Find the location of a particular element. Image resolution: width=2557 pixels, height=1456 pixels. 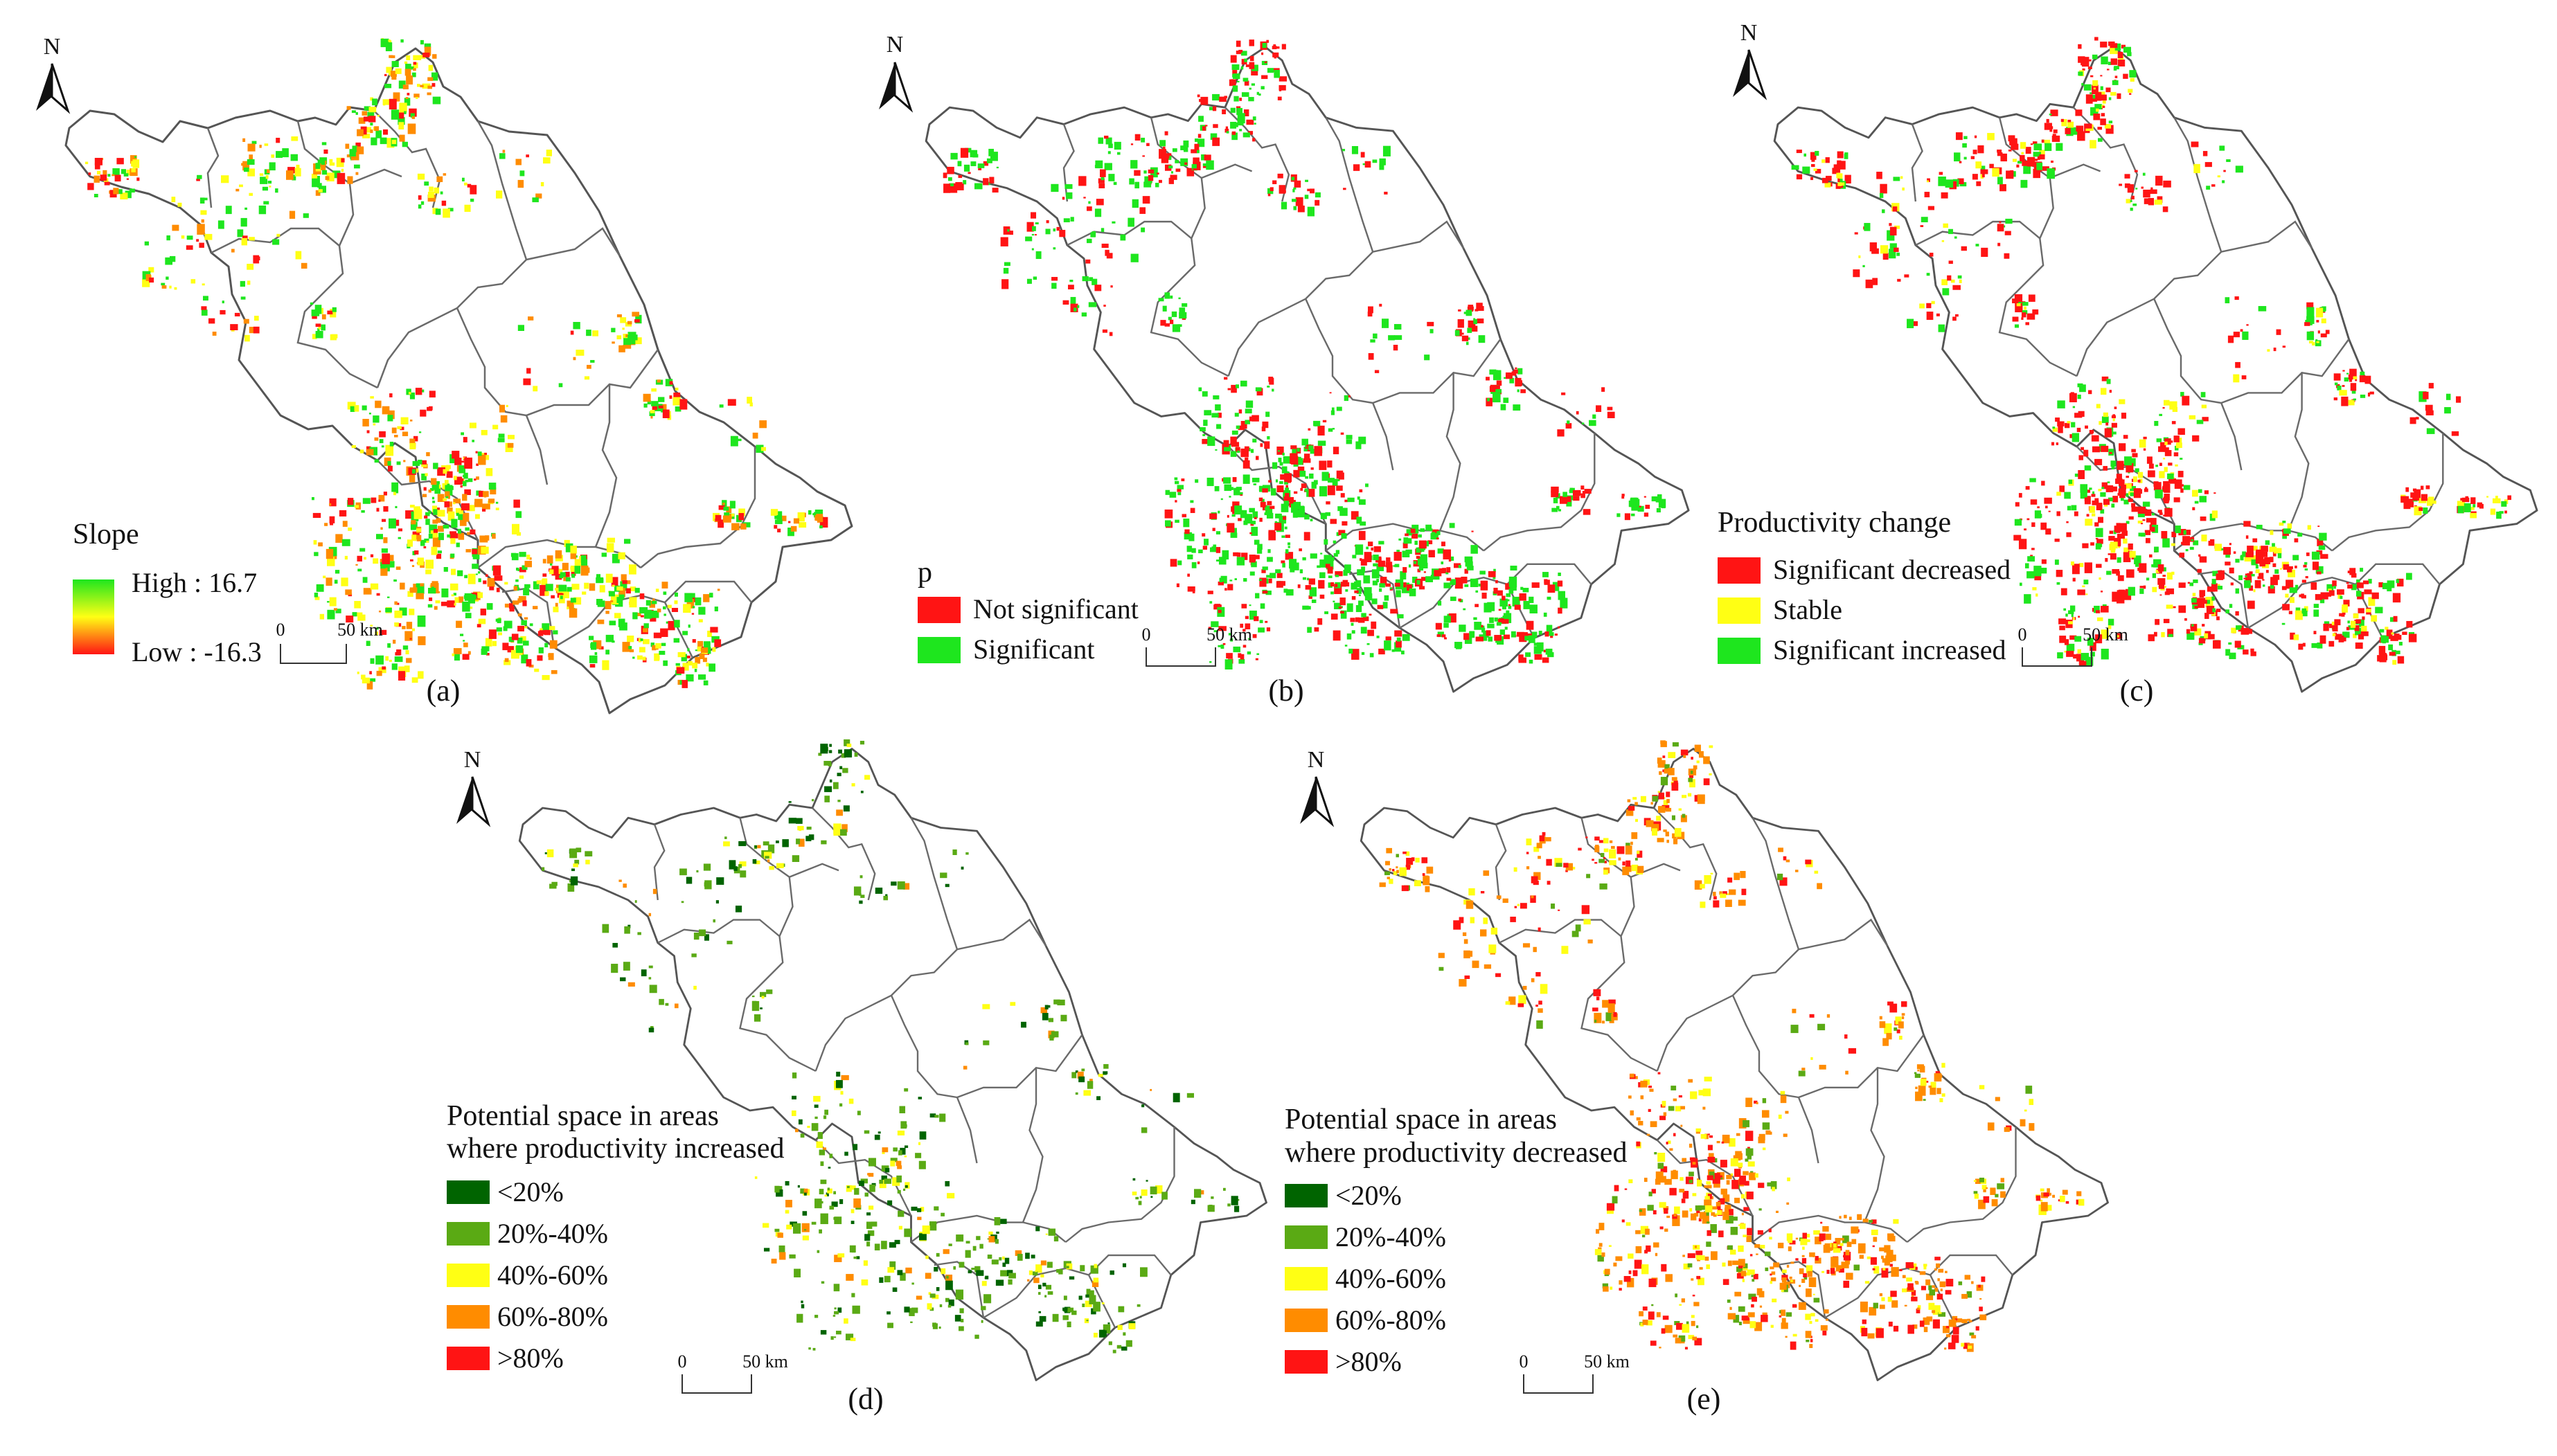

raster-pixels is located at coordinates (1304, 354).